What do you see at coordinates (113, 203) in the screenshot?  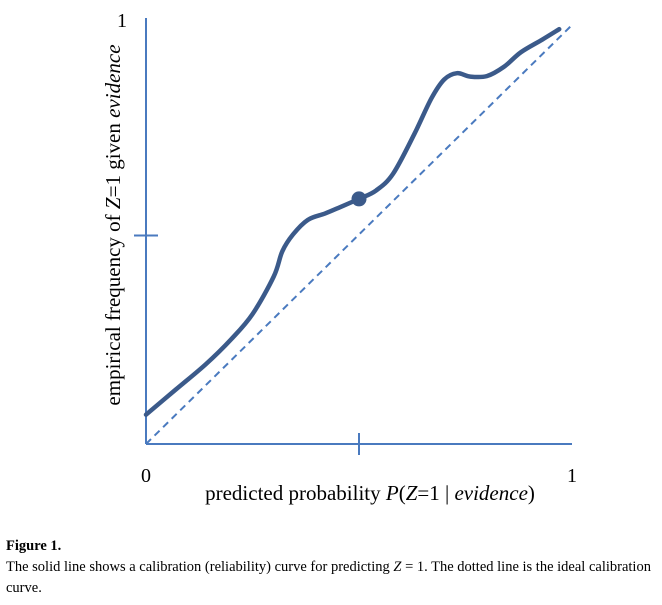 I see `y-axis-label-part-1: Z` at bounding box center [113, 203].